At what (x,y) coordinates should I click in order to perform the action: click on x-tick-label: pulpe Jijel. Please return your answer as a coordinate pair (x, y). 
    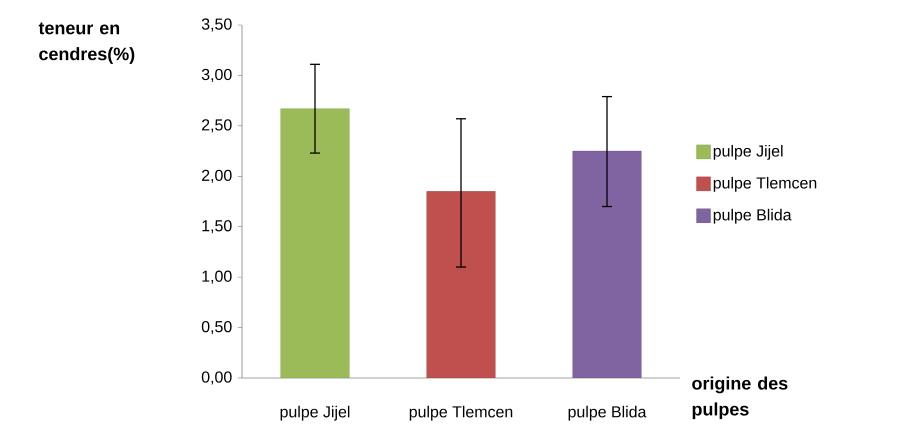
    Looking at the image, I should click on (315, 413).